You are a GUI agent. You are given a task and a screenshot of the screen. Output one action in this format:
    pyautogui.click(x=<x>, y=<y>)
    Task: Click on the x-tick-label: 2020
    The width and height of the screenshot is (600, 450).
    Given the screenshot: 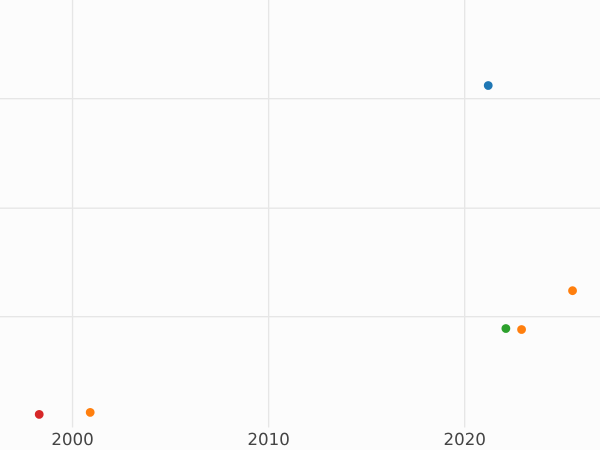 What is the action you would take?
    pyautogui.click(x=464, y=439)
    